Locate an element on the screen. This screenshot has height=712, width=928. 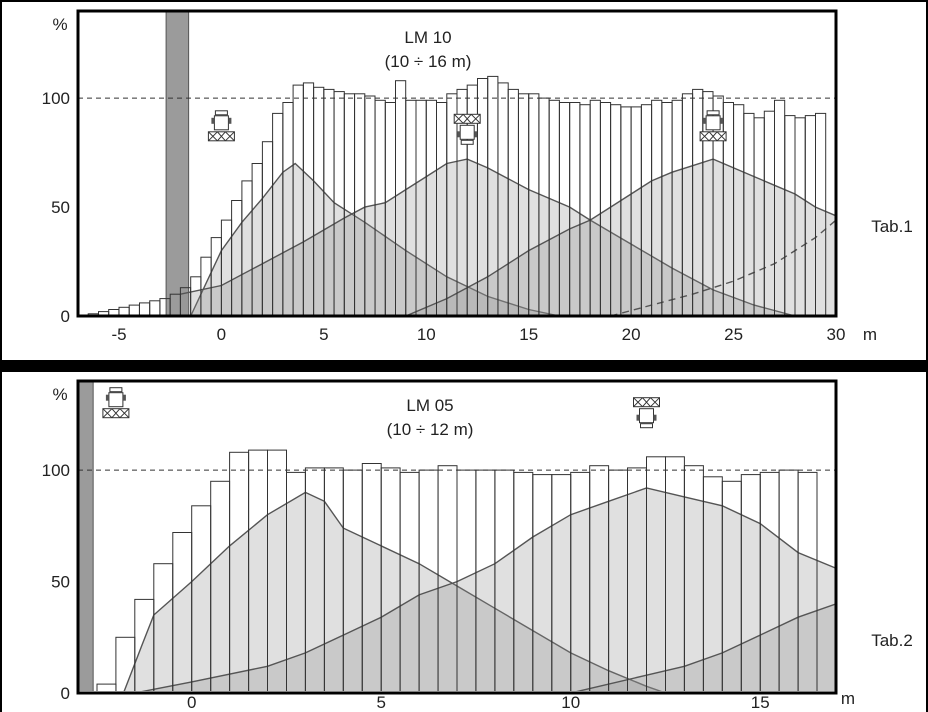
chart-title: LM 05 is located at coordinates (429, 405).